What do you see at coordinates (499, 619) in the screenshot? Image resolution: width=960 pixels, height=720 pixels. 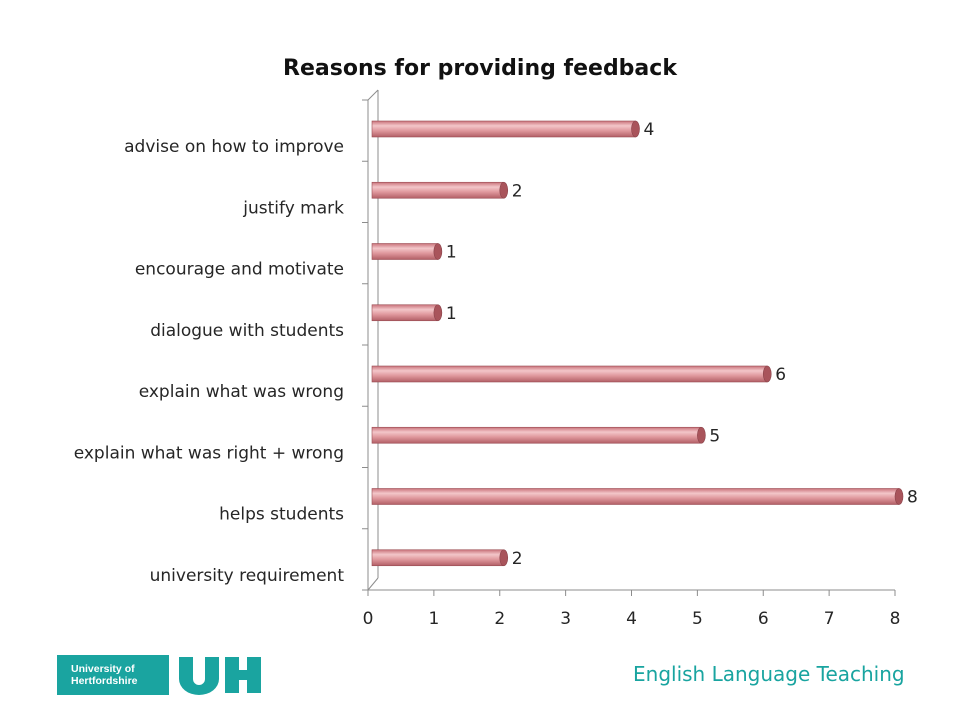 I see `x-tick-label: 2` at bounding box center [499, 619].